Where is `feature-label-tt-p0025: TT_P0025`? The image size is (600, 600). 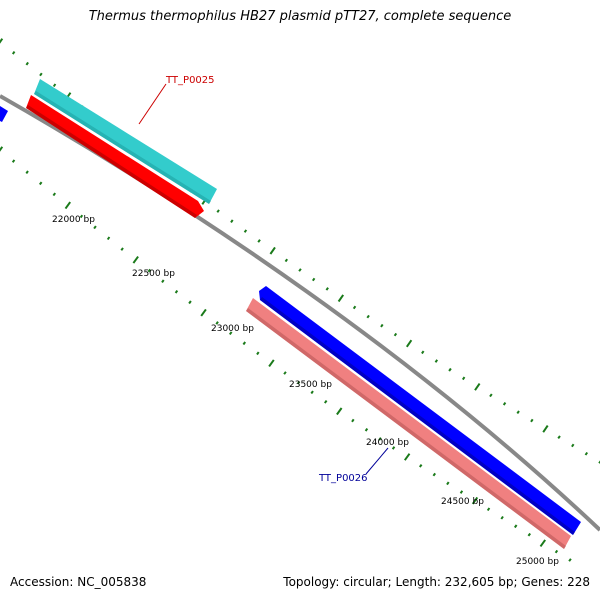 feature-label-tt-p0025: TT_P0025 is located at coordinates (190, 80).